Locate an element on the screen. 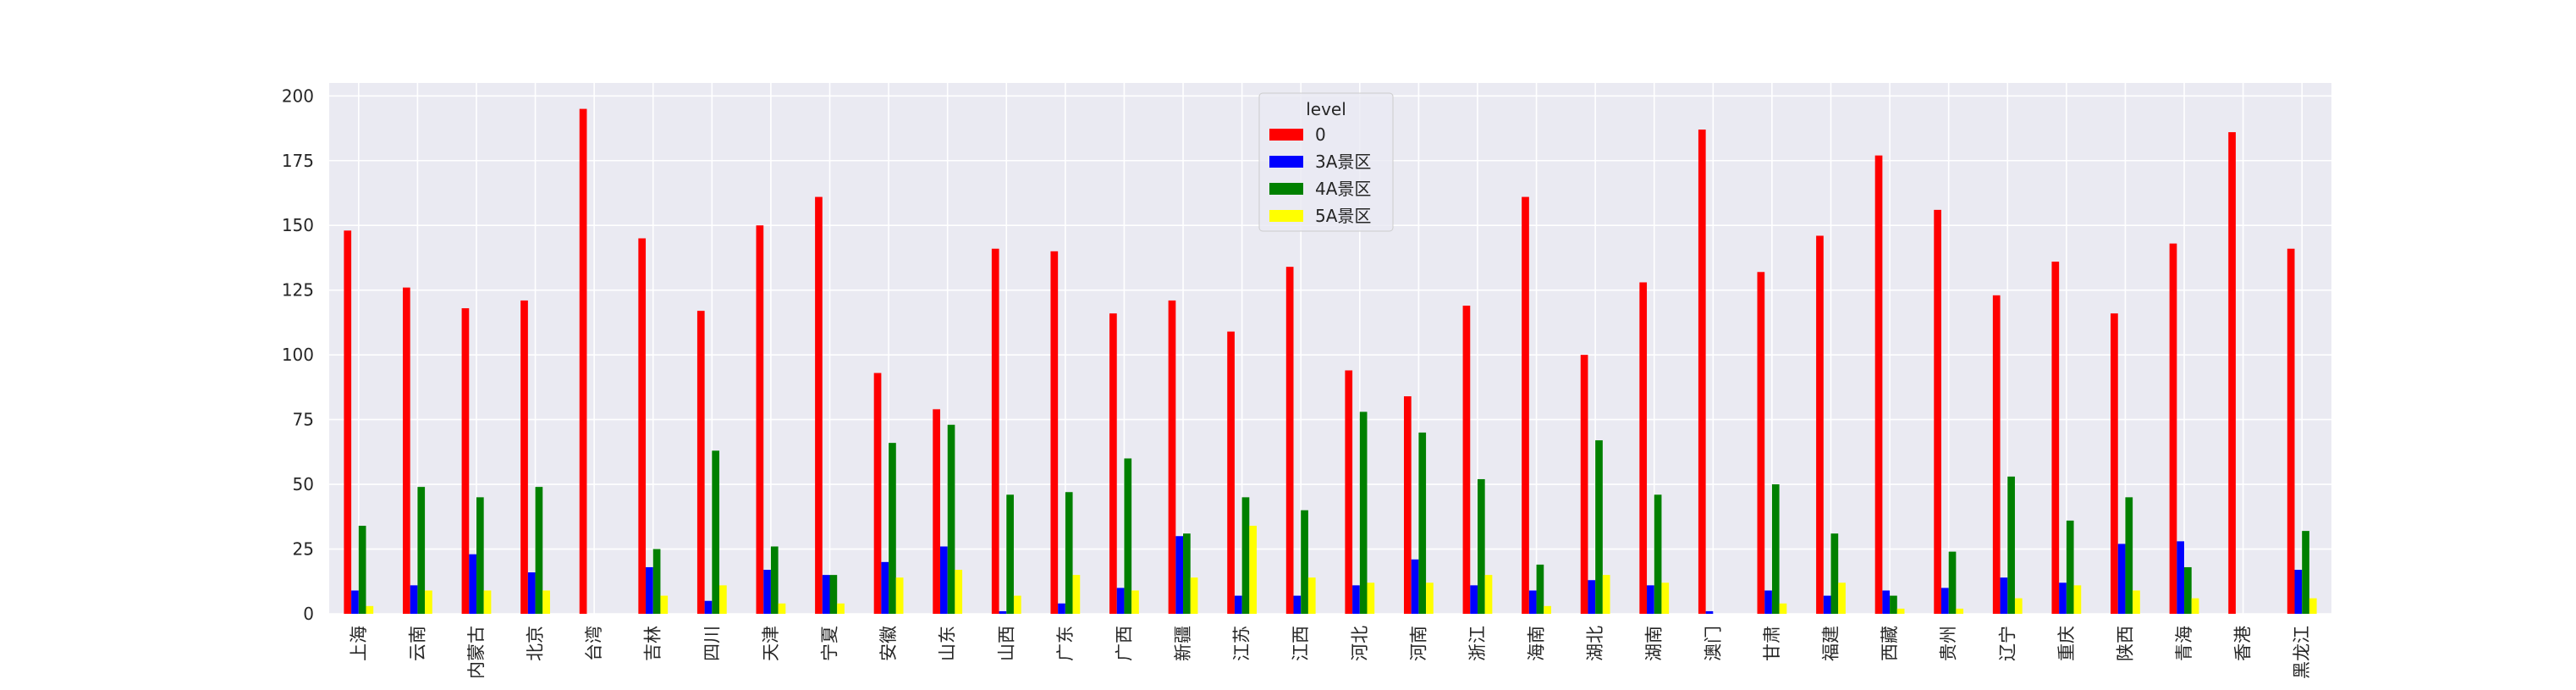  x-tick-label: 浙江 is located at coordinates (1477, 643).